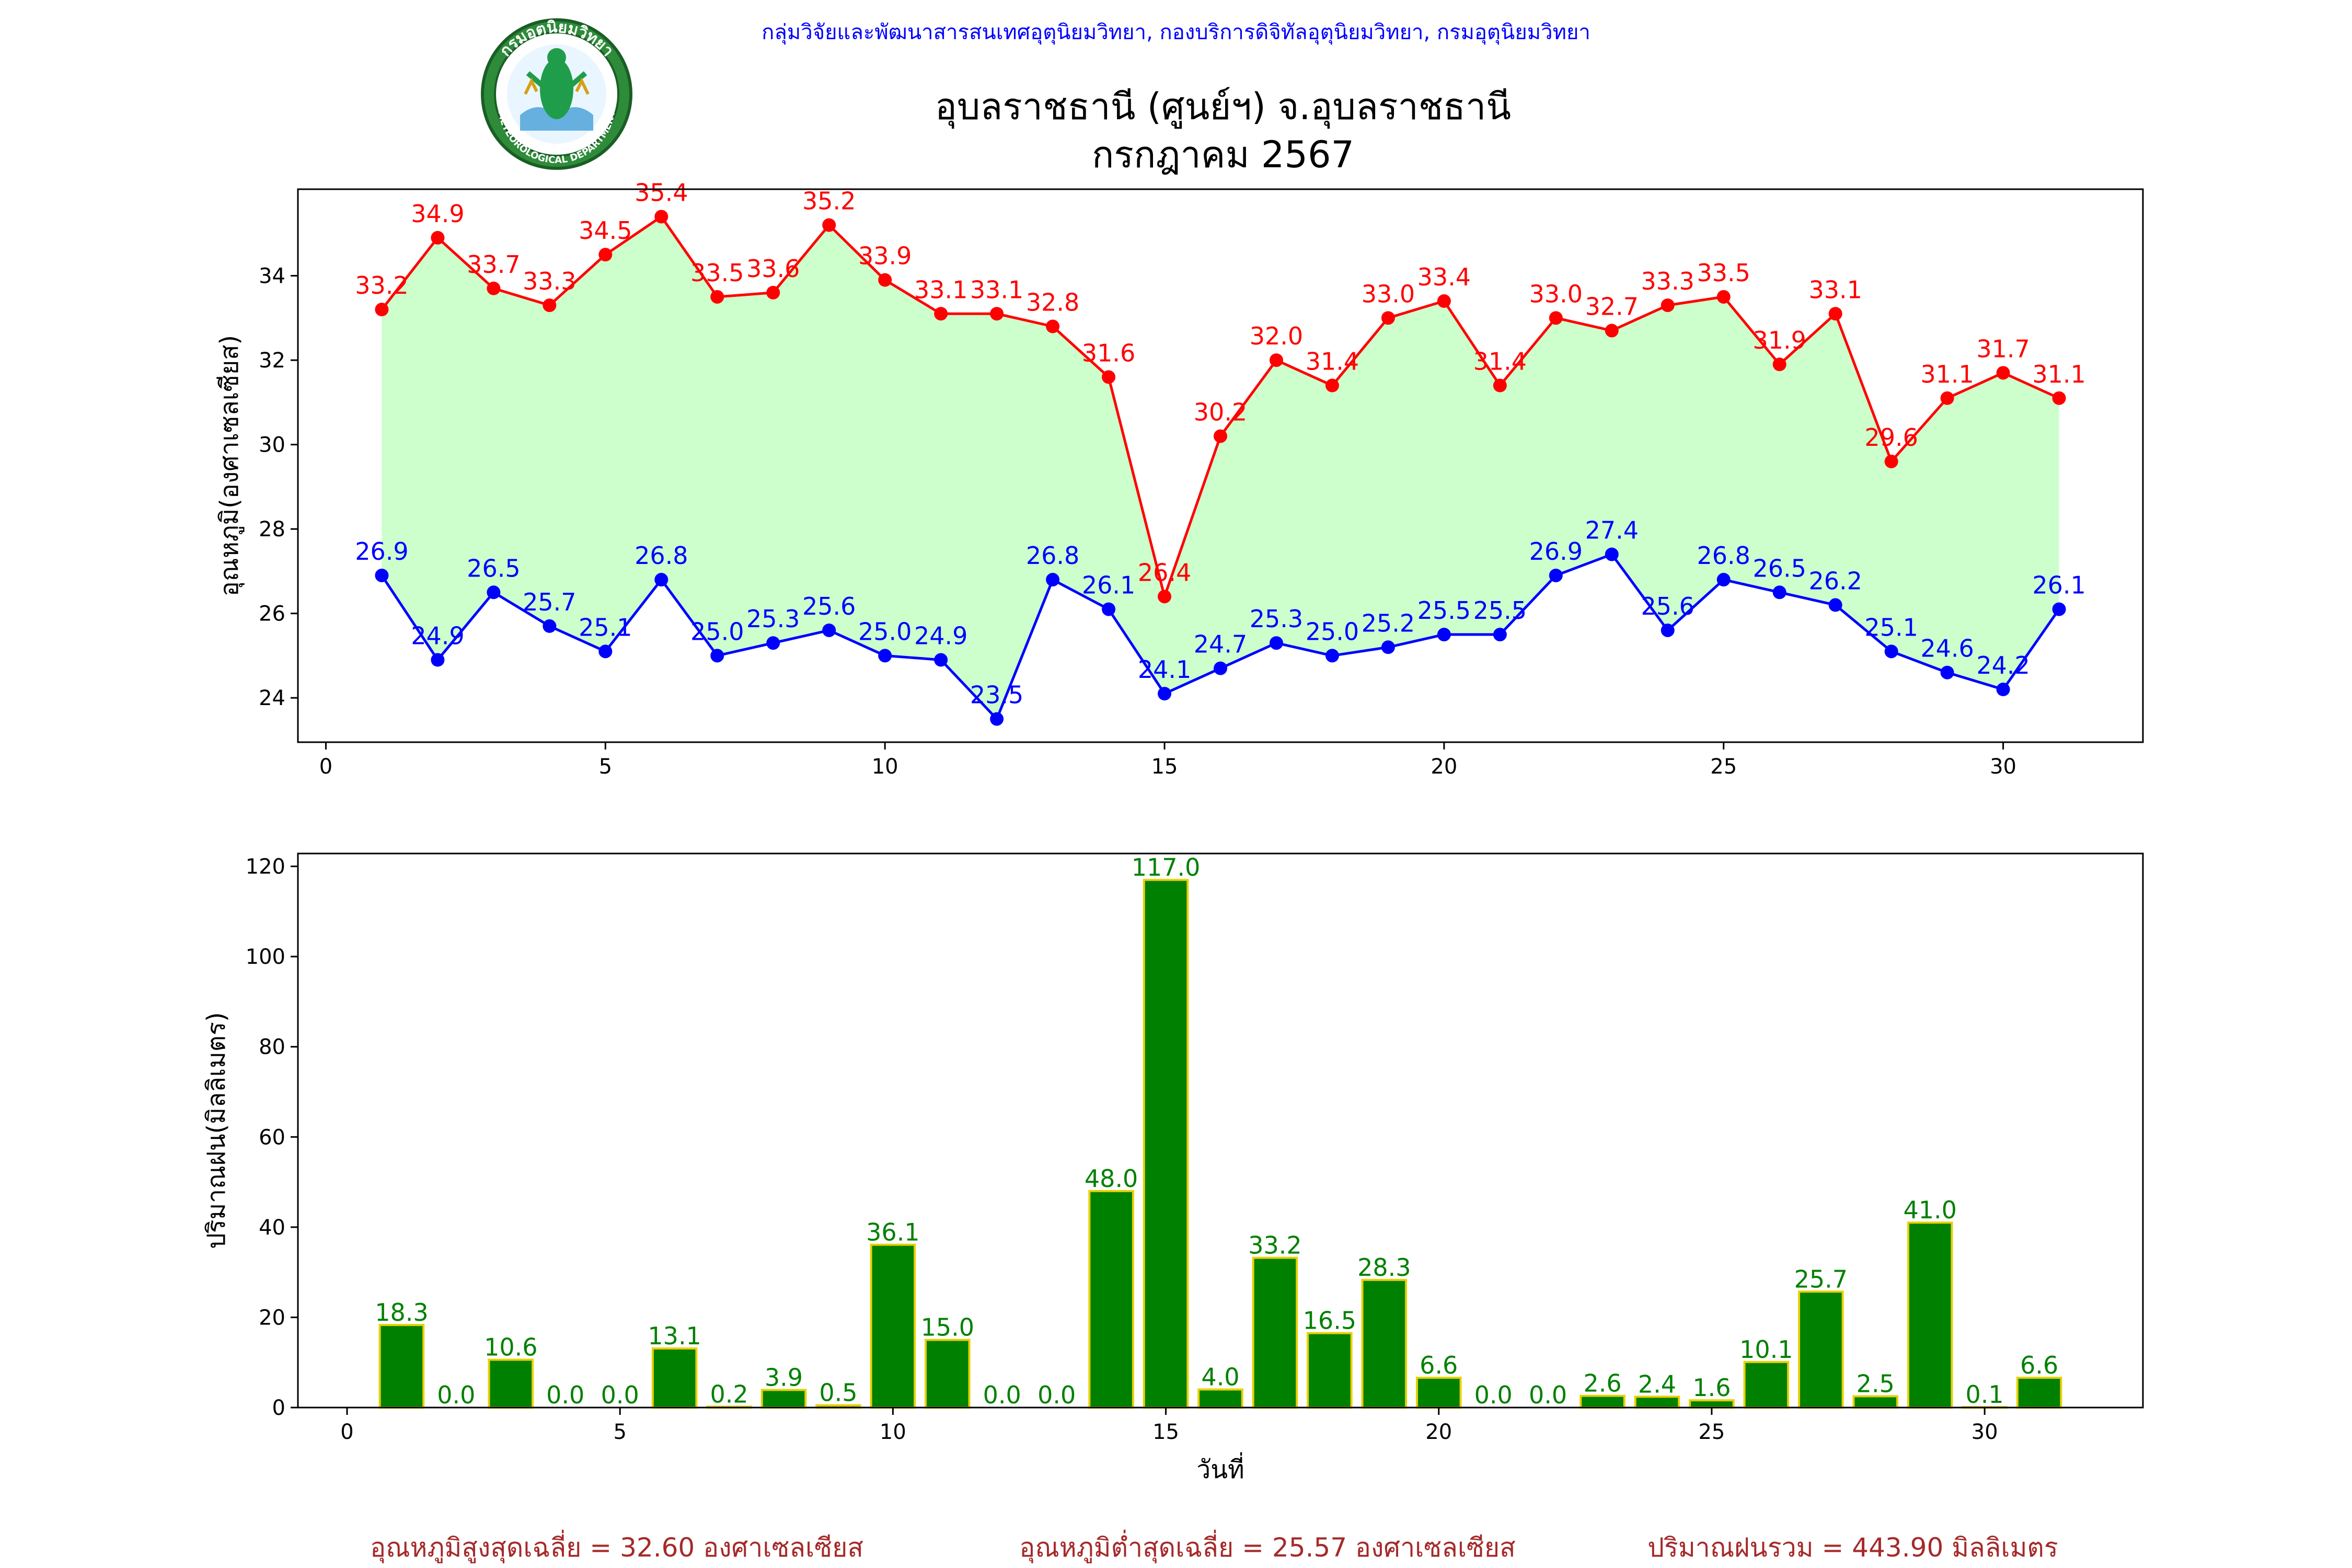 The width and height of the screenshot is (2352, 1568). What do you see at coordinates (272, 698) in the screenshot?
I see `temperature-y-tick-label: 24` at bounding box center [272, 698].